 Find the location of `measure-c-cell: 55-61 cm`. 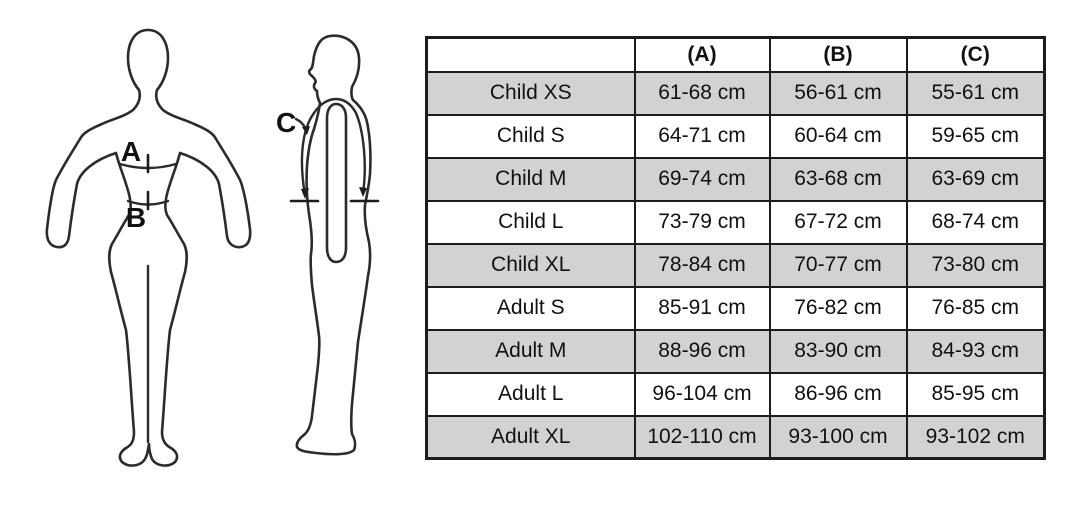

measure-c-cell: 55-61 cm is located at coordinates (975, 93).